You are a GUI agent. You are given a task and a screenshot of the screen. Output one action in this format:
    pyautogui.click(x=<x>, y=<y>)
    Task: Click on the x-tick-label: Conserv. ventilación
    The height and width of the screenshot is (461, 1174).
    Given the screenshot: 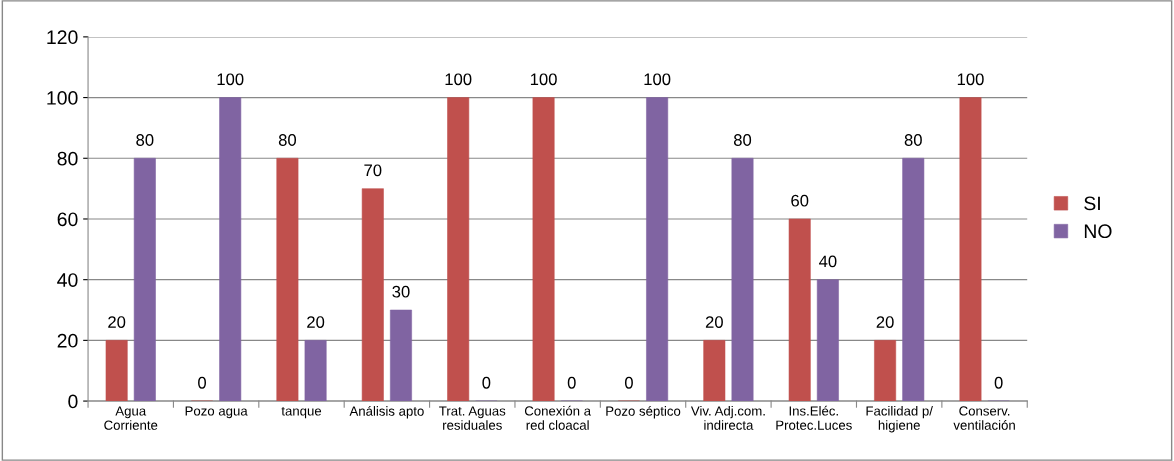 What is the action you would take?
    pyautogui.click(x=984, y=418)
    